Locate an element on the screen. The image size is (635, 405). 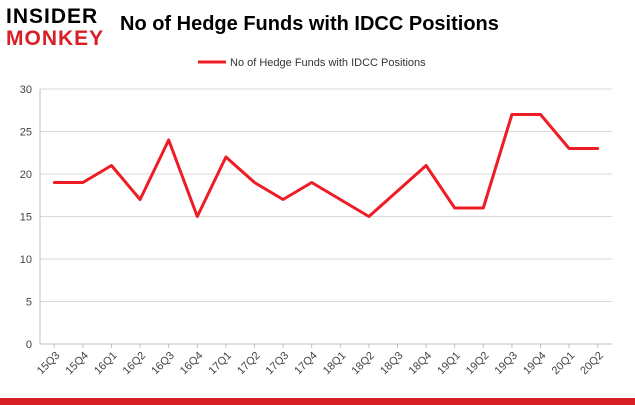
logo-text-monkey: MONKEY is located at coordinates (55, 38).